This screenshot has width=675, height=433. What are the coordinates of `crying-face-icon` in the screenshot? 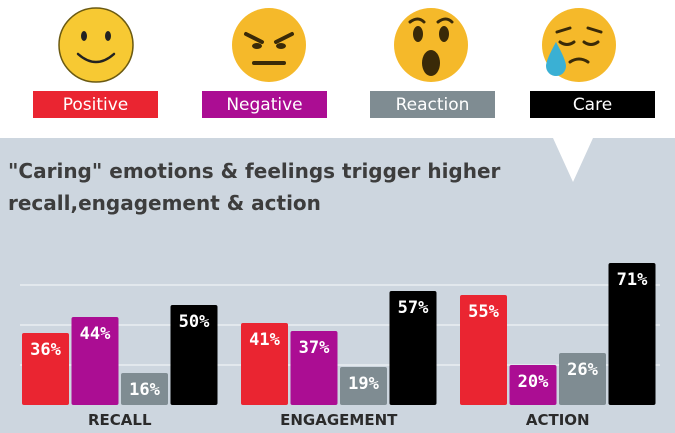 It's located at (579, 45).